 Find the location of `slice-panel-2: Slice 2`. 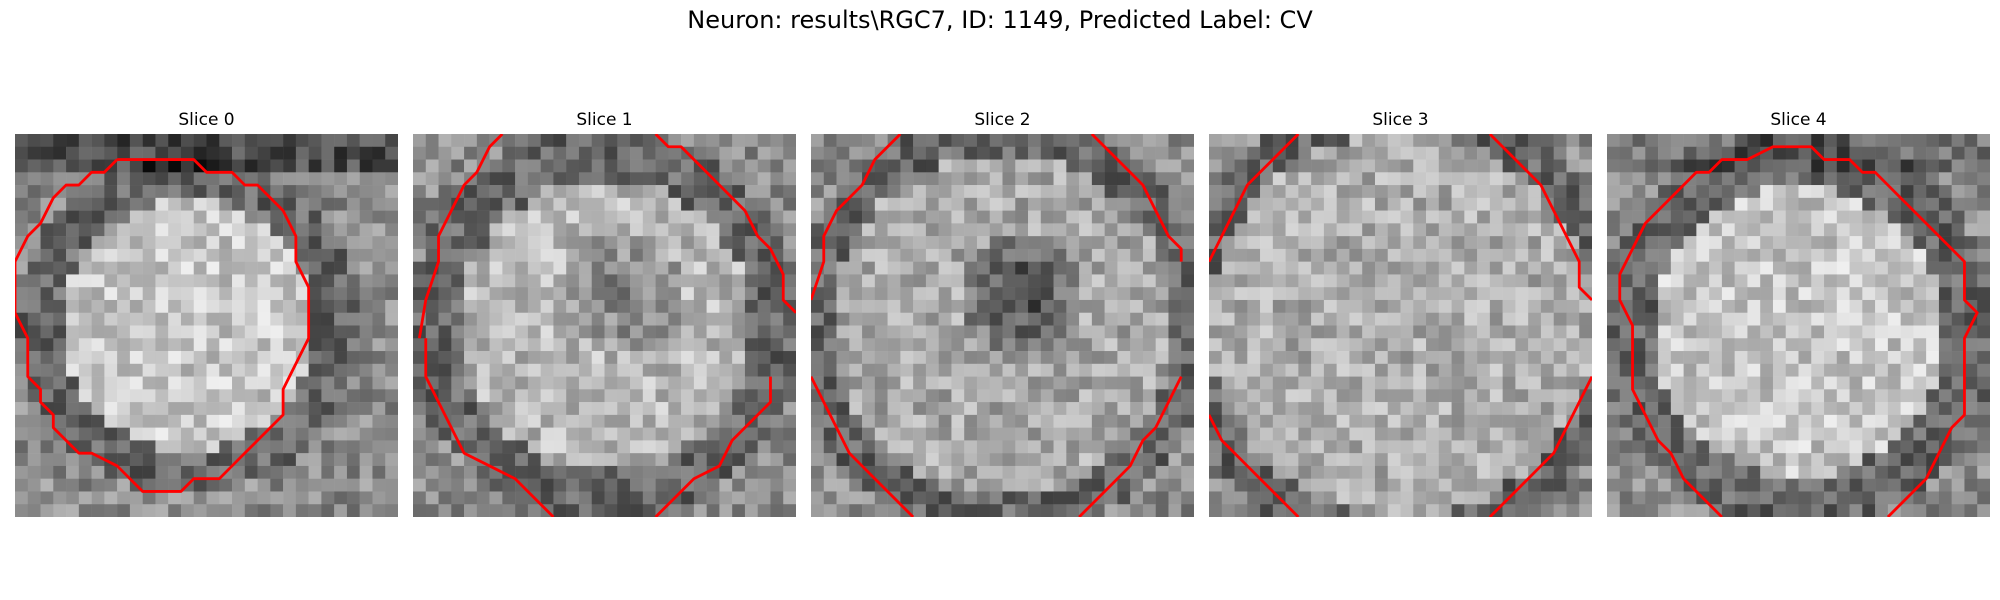

slice-panel-2: Slice 2 is located at coordinates (1002, 312).